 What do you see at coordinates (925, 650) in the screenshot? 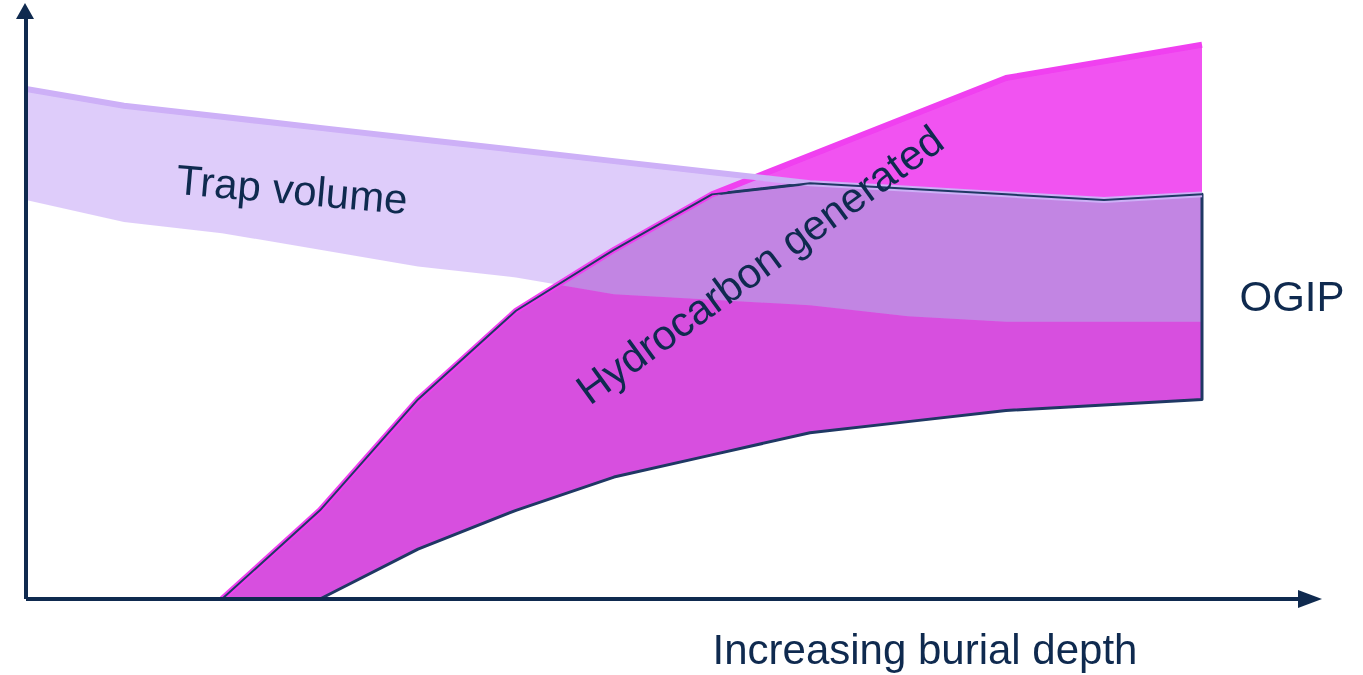
I see `x-axis-title: Increasing burial depth` at bounding box center [925, 650].